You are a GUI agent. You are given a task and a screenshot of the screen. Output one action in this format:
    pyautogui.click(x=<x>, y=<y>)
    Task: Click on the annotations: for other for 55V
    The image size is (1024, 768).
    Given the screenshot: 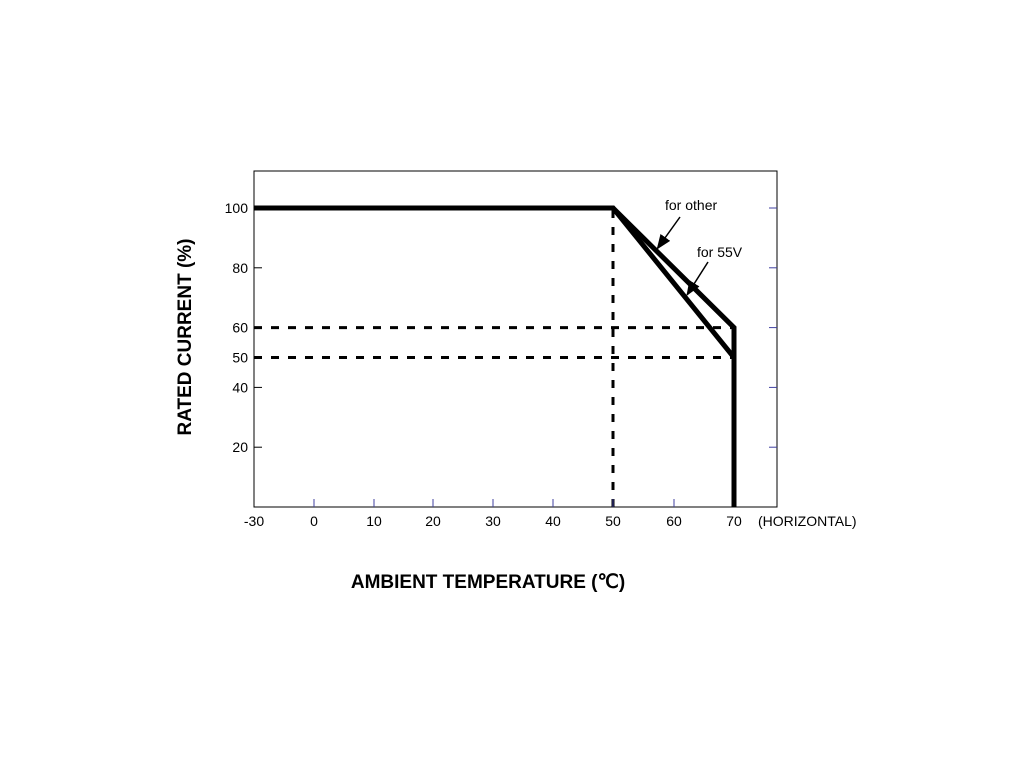 What is the action you would take?
    pyautogui.click(x=699, y=246)
    